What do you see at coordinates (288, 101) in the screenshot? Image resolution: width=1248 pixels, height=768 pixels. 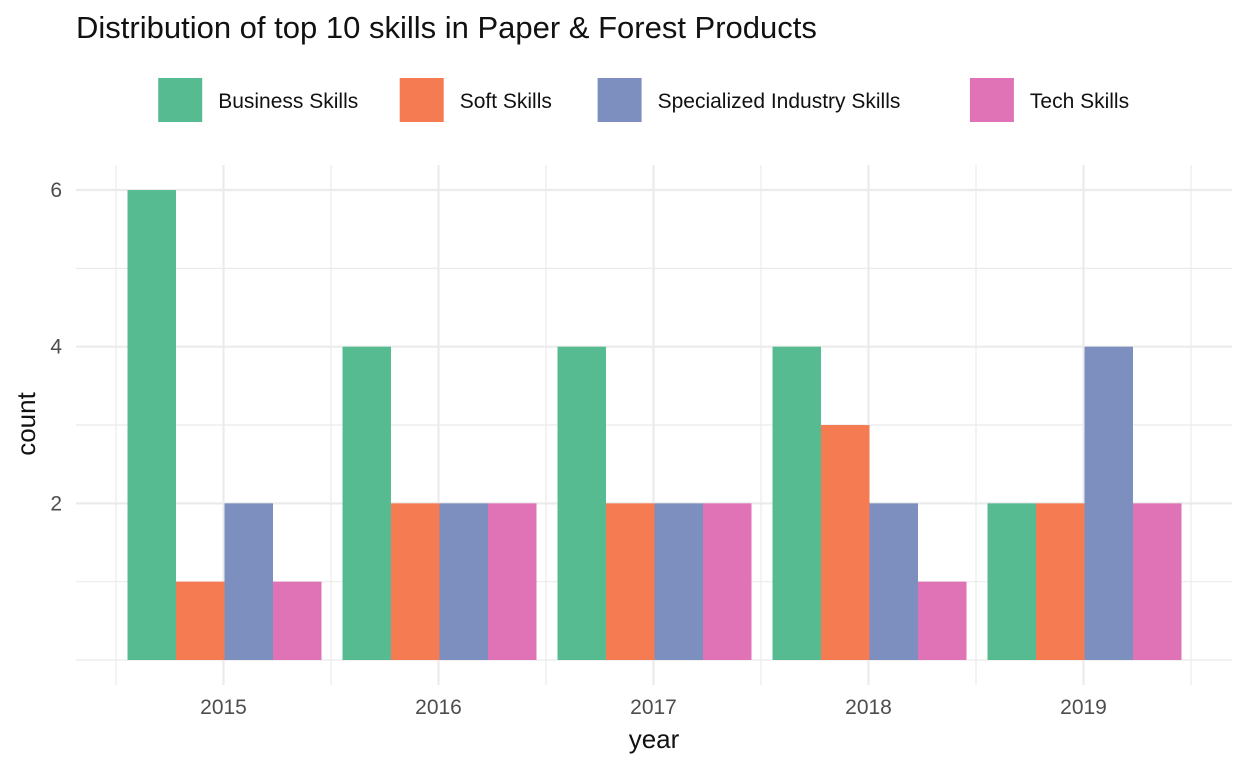 I see `legend-label: Business Skills` at bounding box center [288, 101].